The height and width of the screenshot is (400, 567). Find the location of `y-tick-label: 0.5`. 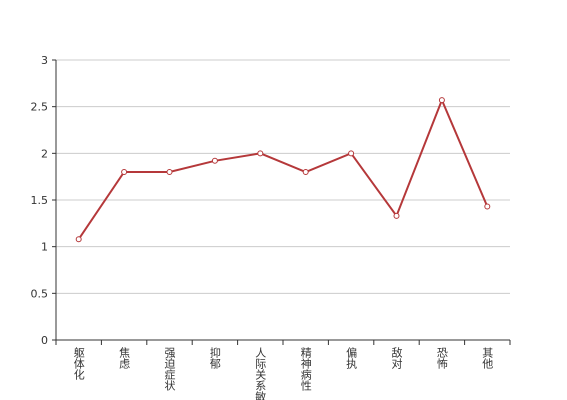

y-tick-label: 0.5 is located at coordinates (40, 293).